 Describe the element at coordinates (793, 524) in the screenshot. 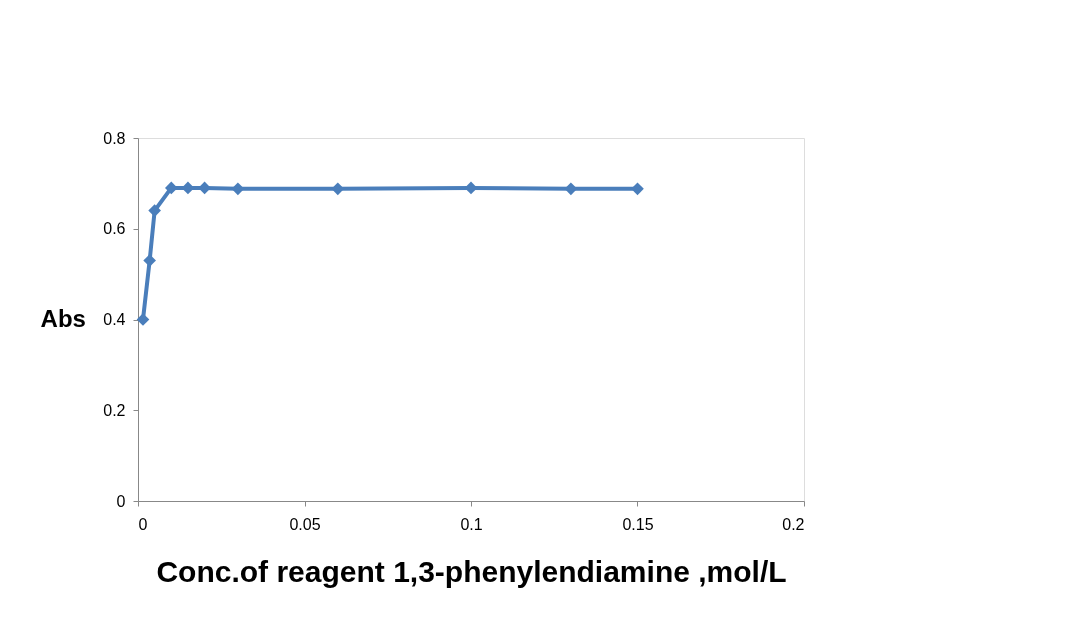

I see `x-tick-label: 0.2` at that location.